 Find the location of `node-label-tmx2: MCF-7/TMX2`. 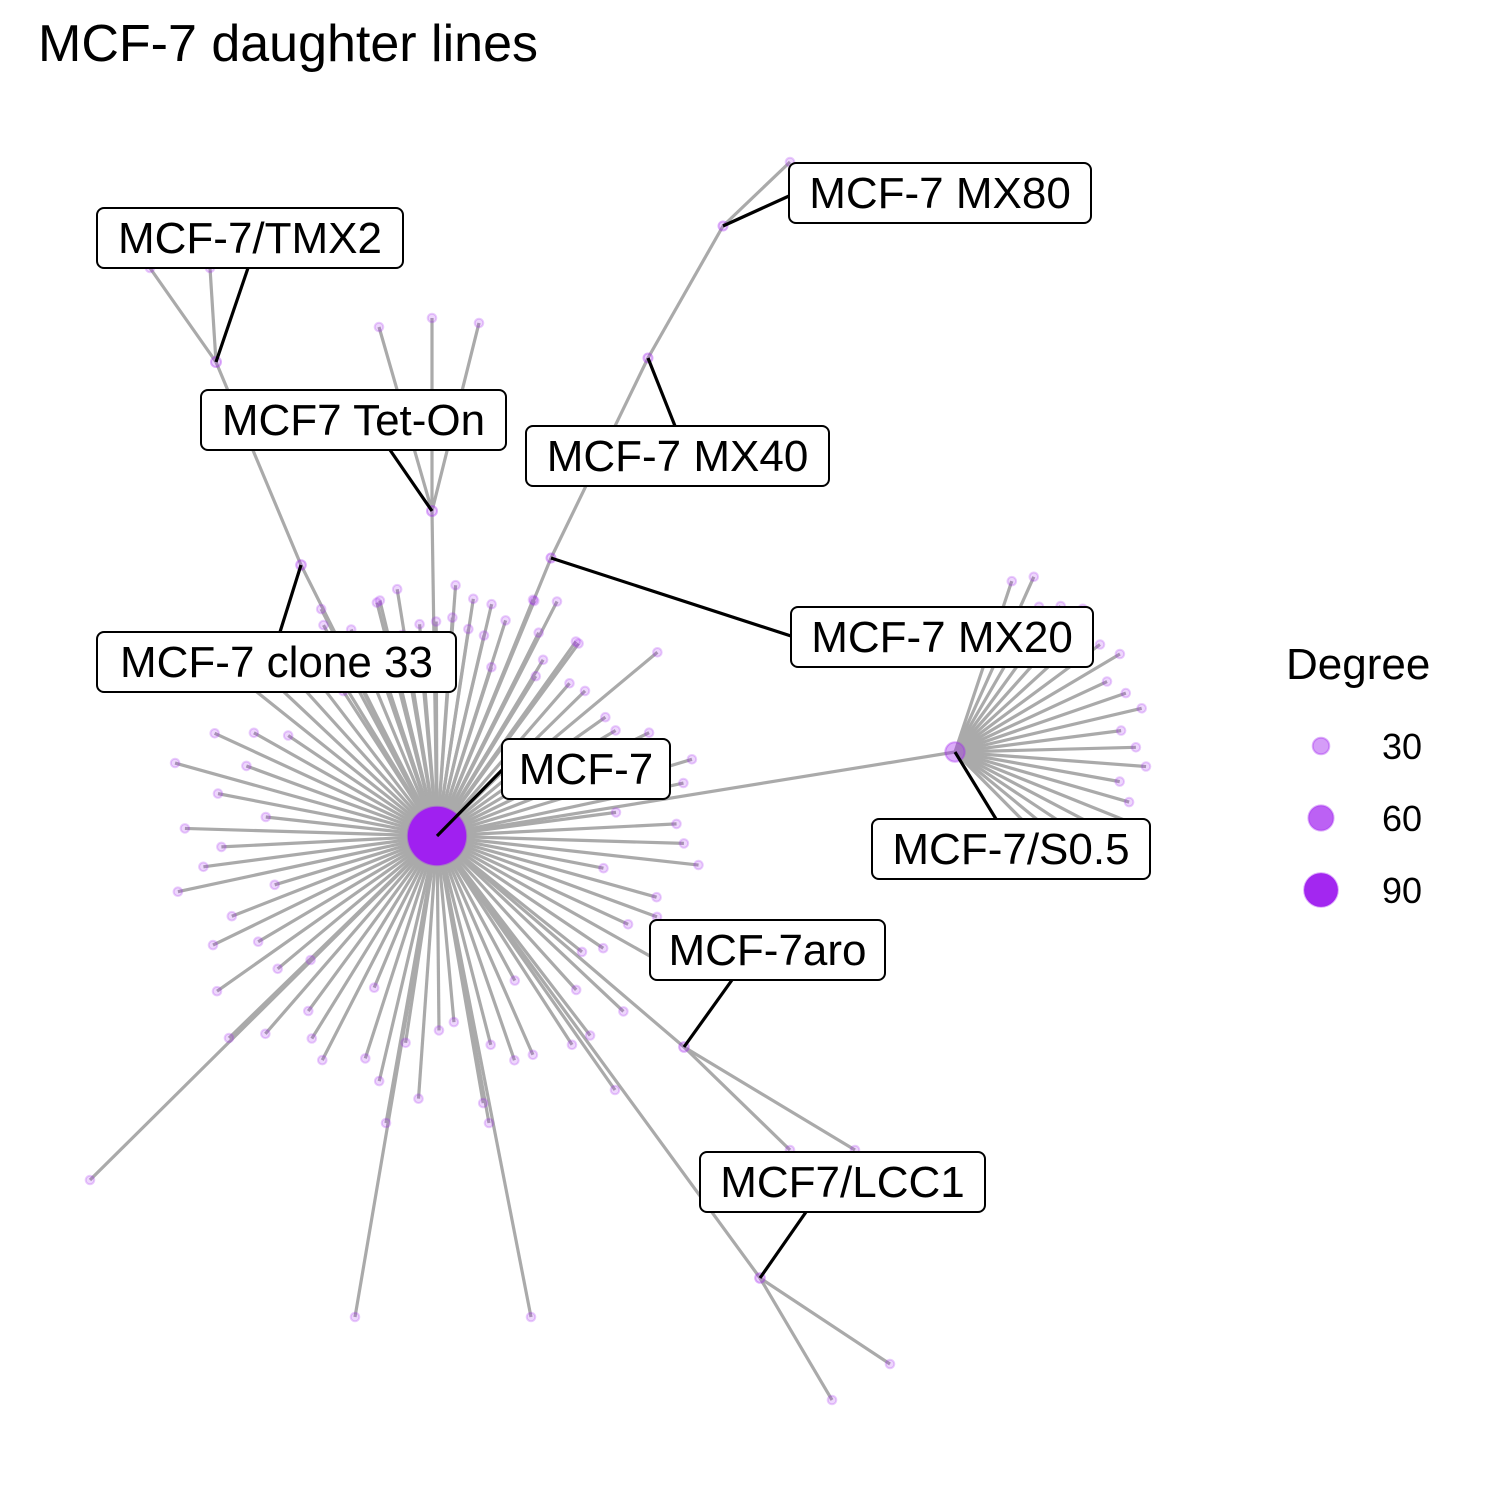

node-label-tmx2: MCF-7/TMX2 is located at coordinates (250, 238).